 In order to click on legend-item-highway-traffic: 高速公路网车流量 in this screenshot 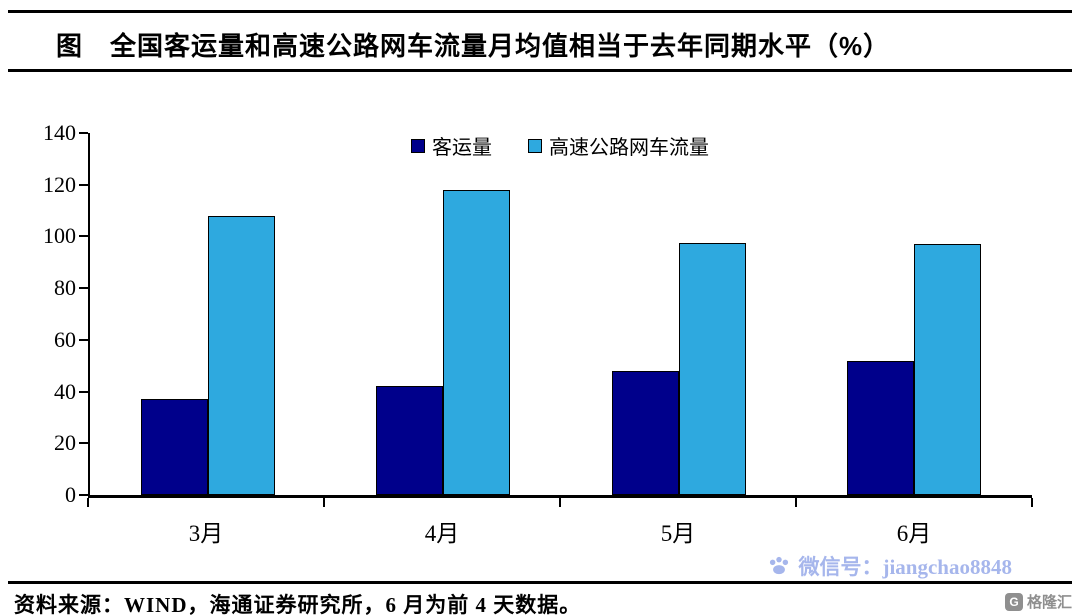, I will do `click(618, 145)`.